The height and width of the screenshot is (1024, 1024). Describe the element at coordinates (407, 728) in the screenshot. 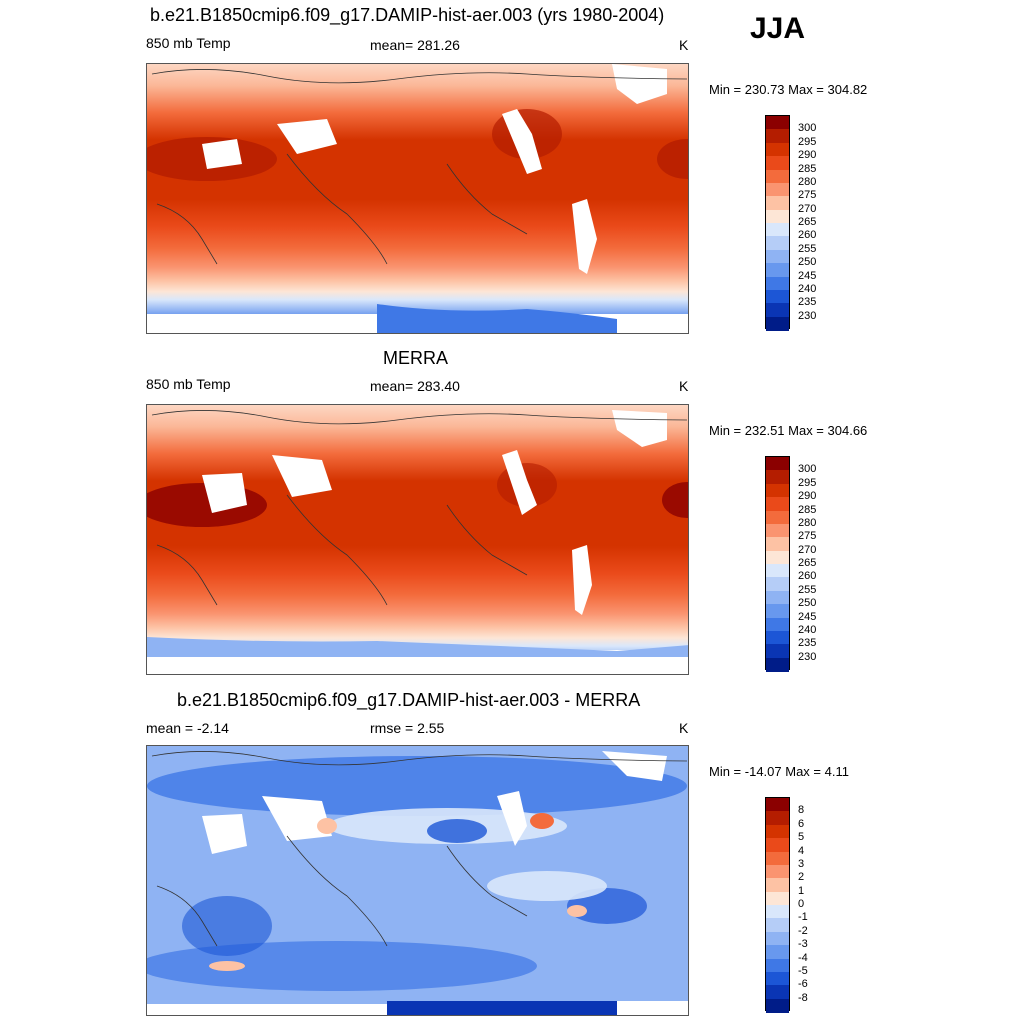

I see `rmse-label-diff: rmse = 2.55` at that location.